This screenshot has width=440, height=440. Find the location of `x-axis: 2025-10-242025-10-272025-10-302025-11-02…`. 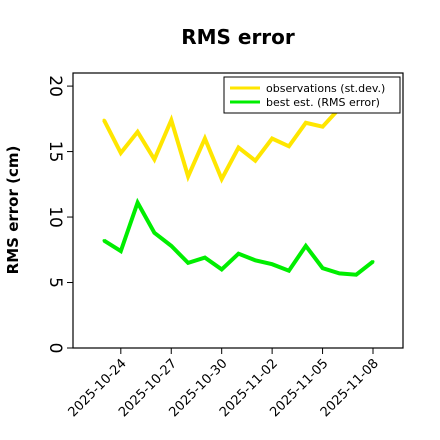

x-axis: 2025-10-242025-10-272025-10-302025-11-02… is located at coordinates (224, 384).